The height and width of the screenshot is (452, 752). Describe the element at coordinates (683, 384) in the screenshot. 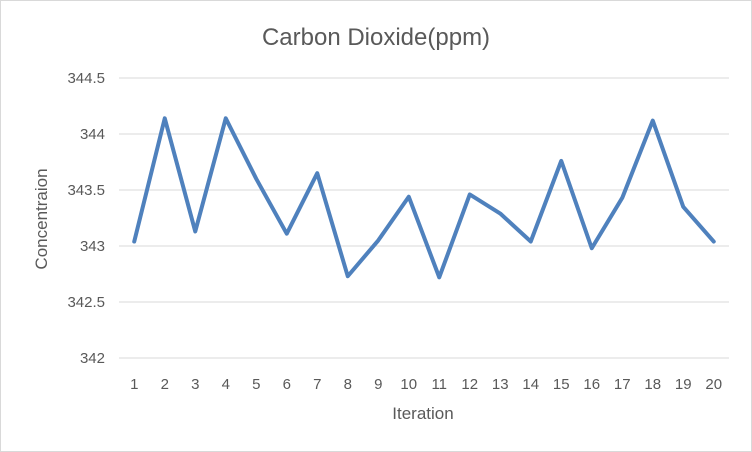

I see `x-tick-label: 19` at that location.